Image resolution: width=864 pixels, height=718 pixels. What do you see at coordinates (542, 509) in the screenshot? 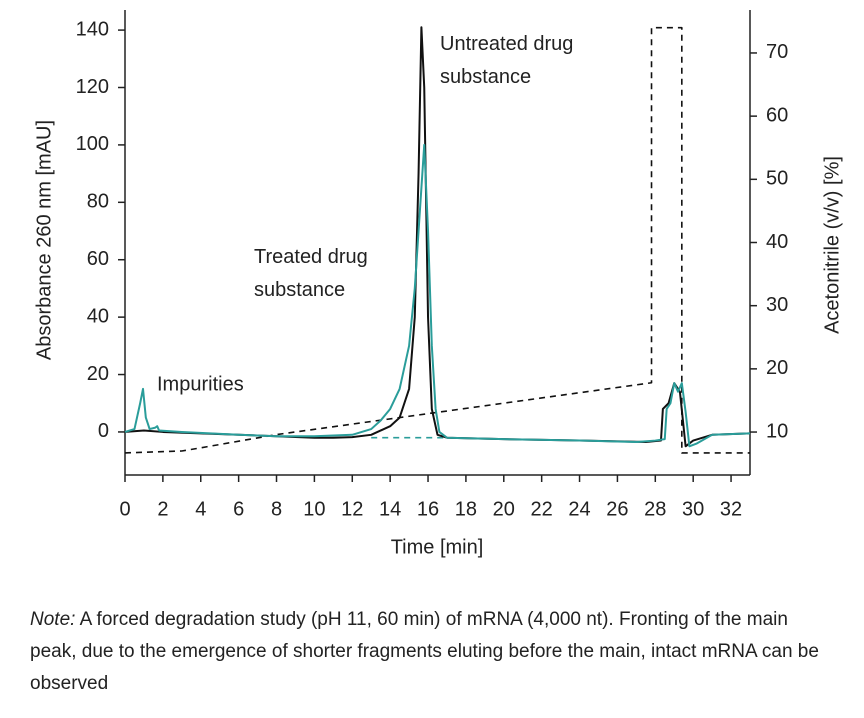
I see `x-tick-label: 22` at bounding box center [542, 509].